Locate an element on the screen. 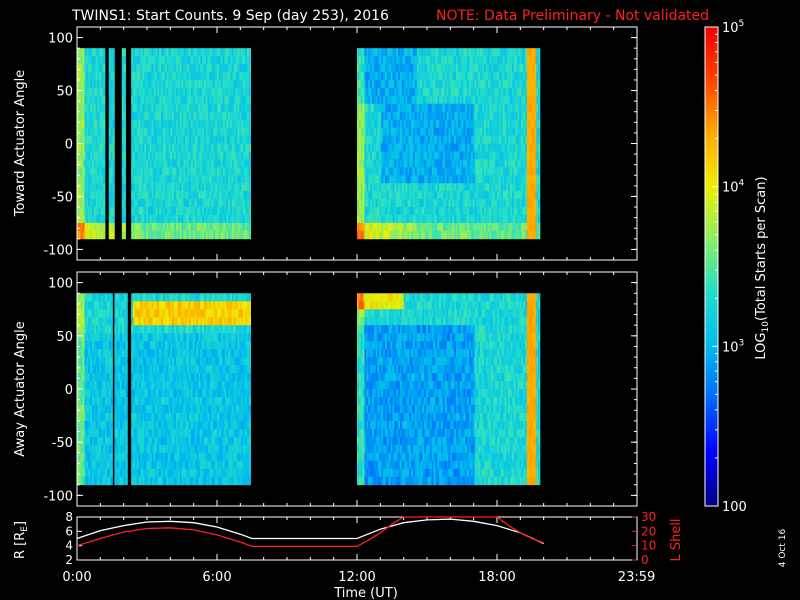 This screenshot has height=600, width=800. chart-note: NOTE: Data Preliminary - Not validated is located at coordinates (572, 16).